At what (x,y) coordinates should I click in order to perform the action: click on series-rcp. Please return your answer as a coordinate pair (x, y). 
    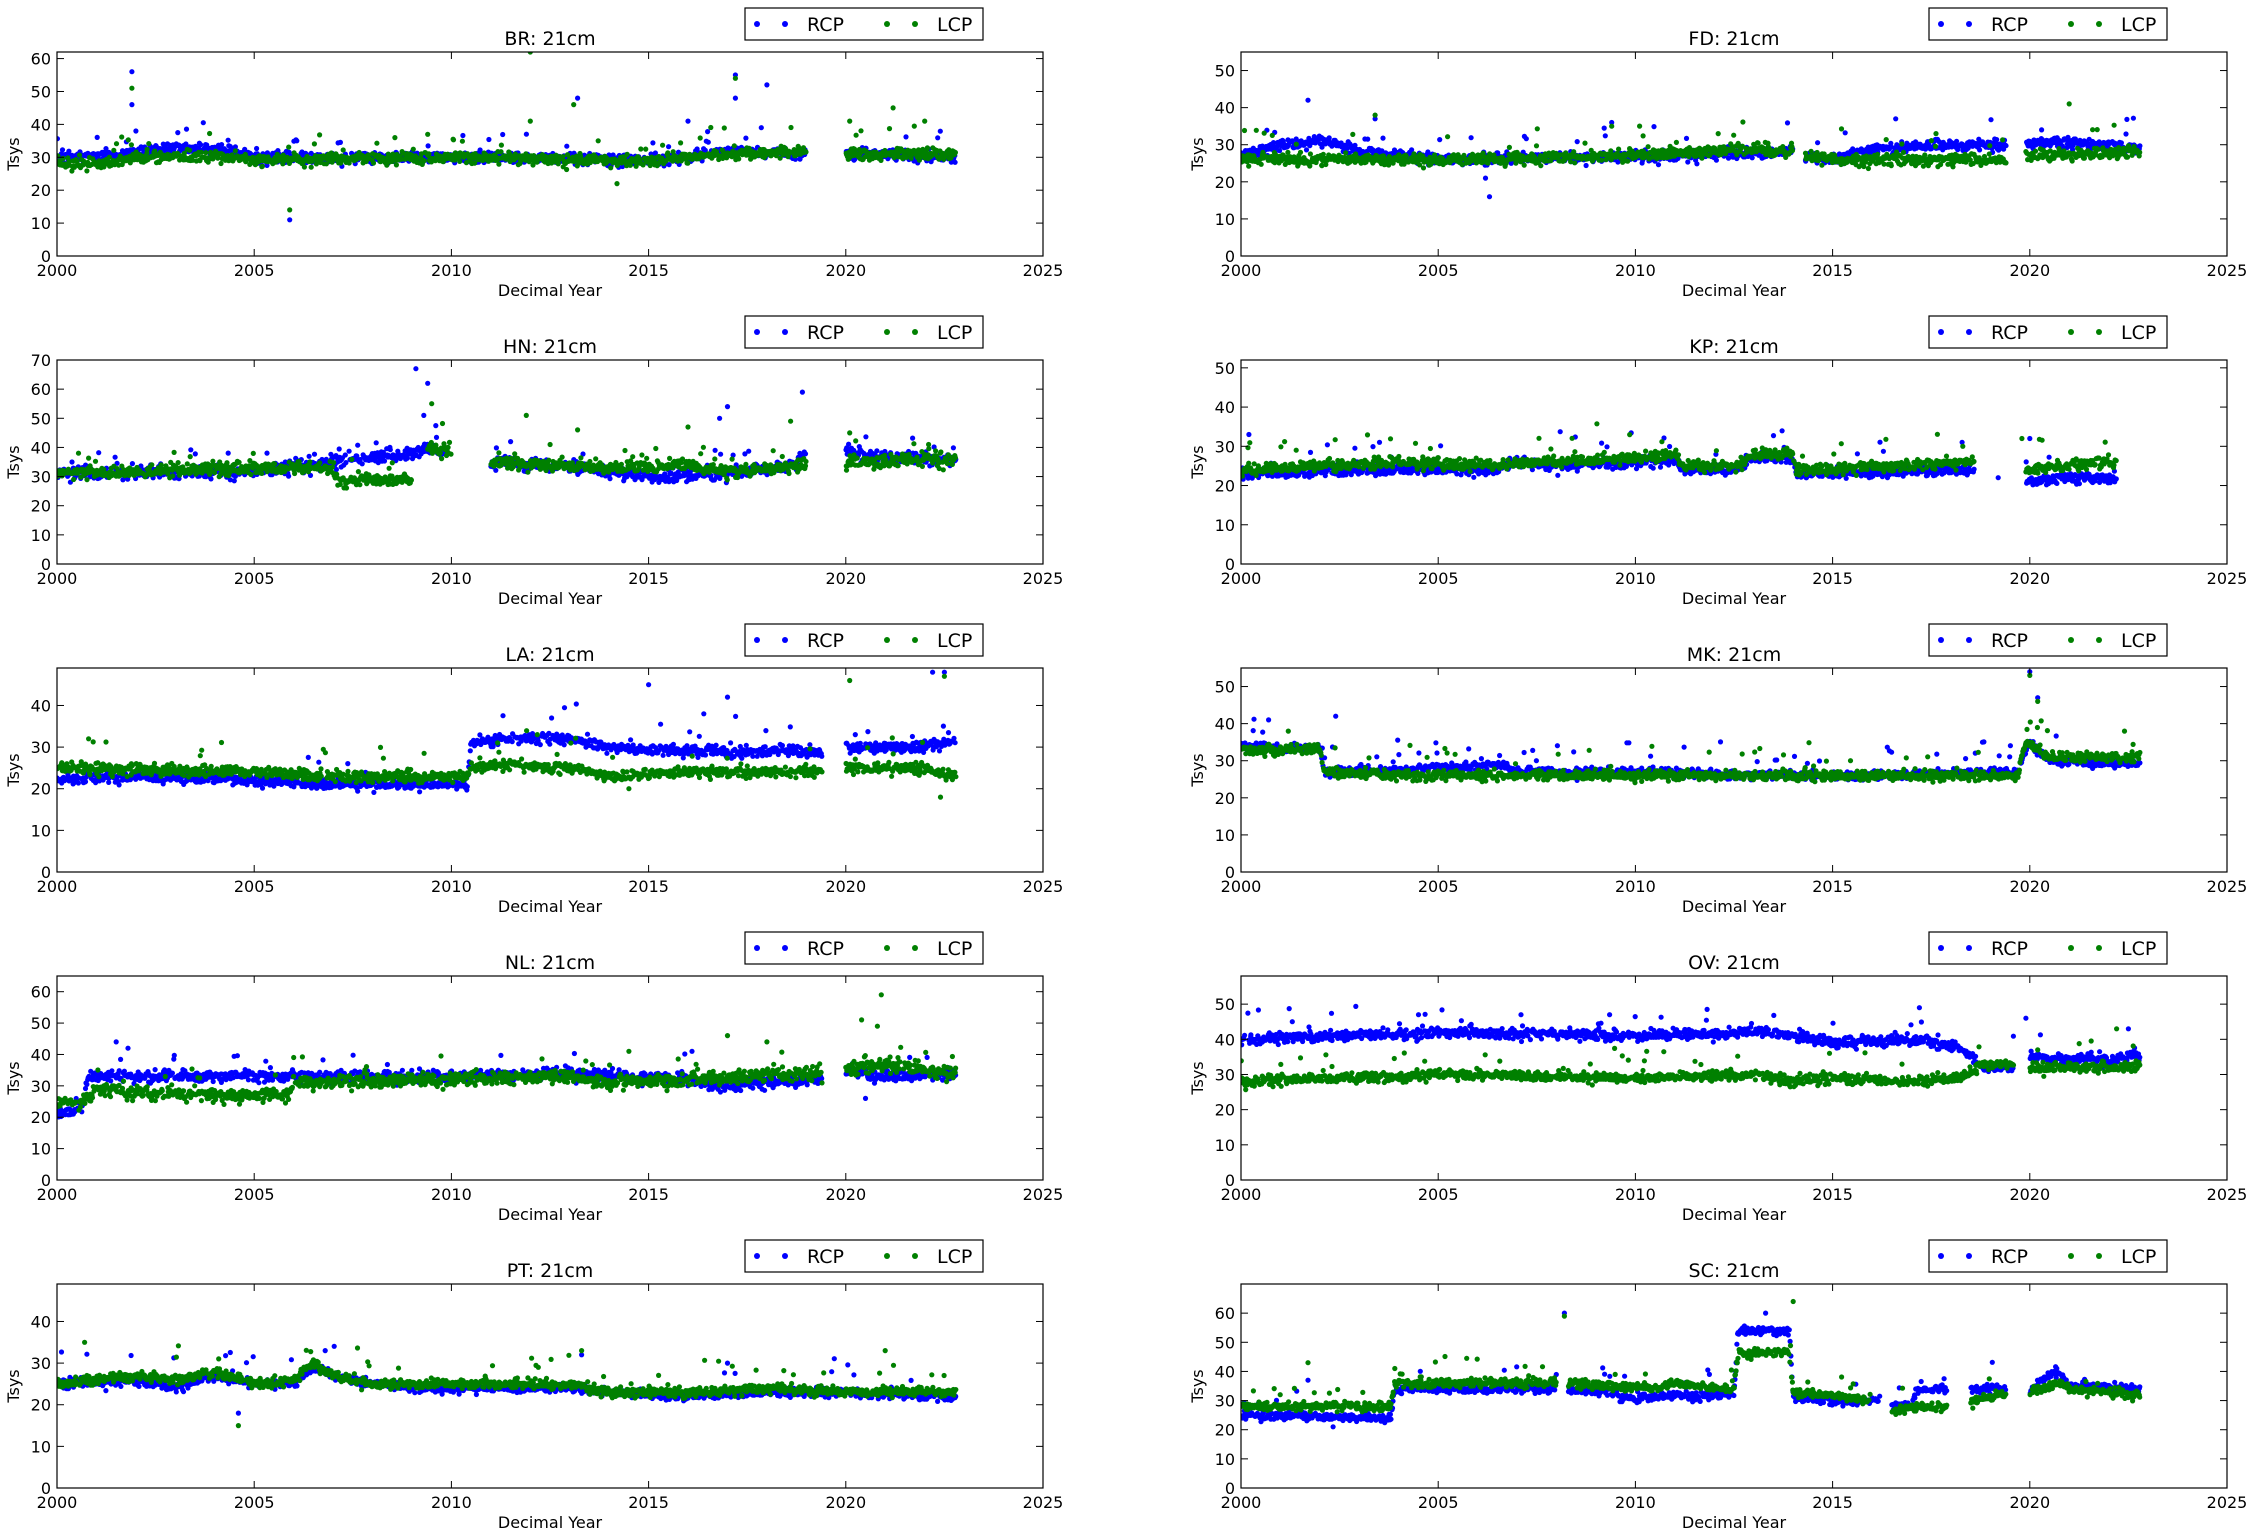
    Looking at the image, I should click on (507, 146).